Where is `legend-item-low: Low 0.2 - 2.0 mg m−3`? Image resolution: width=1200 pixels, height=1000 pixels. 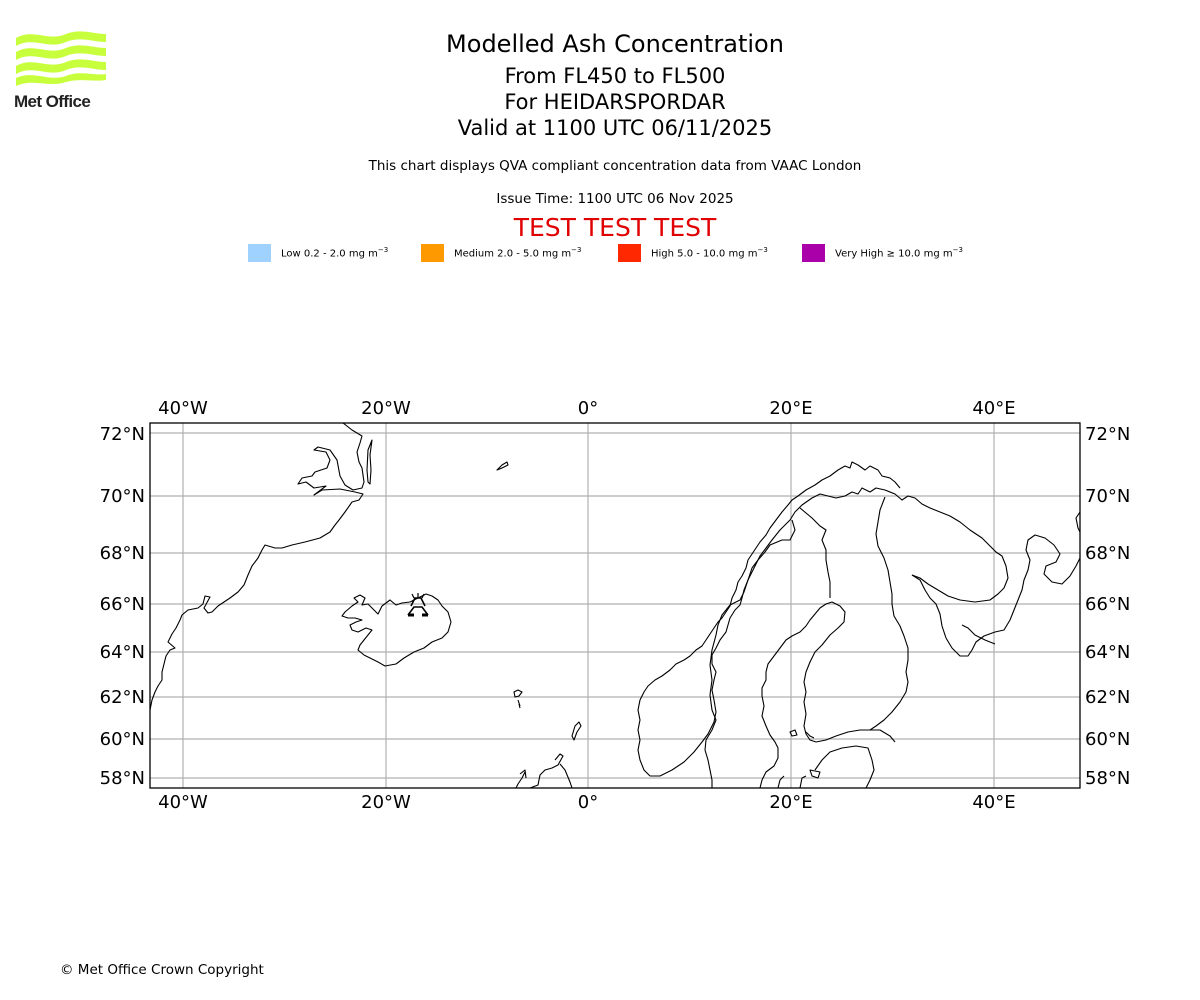
legend-item-low: Low 0.2 - 2.0 mg m−3 is located at coordinates (318, 253).